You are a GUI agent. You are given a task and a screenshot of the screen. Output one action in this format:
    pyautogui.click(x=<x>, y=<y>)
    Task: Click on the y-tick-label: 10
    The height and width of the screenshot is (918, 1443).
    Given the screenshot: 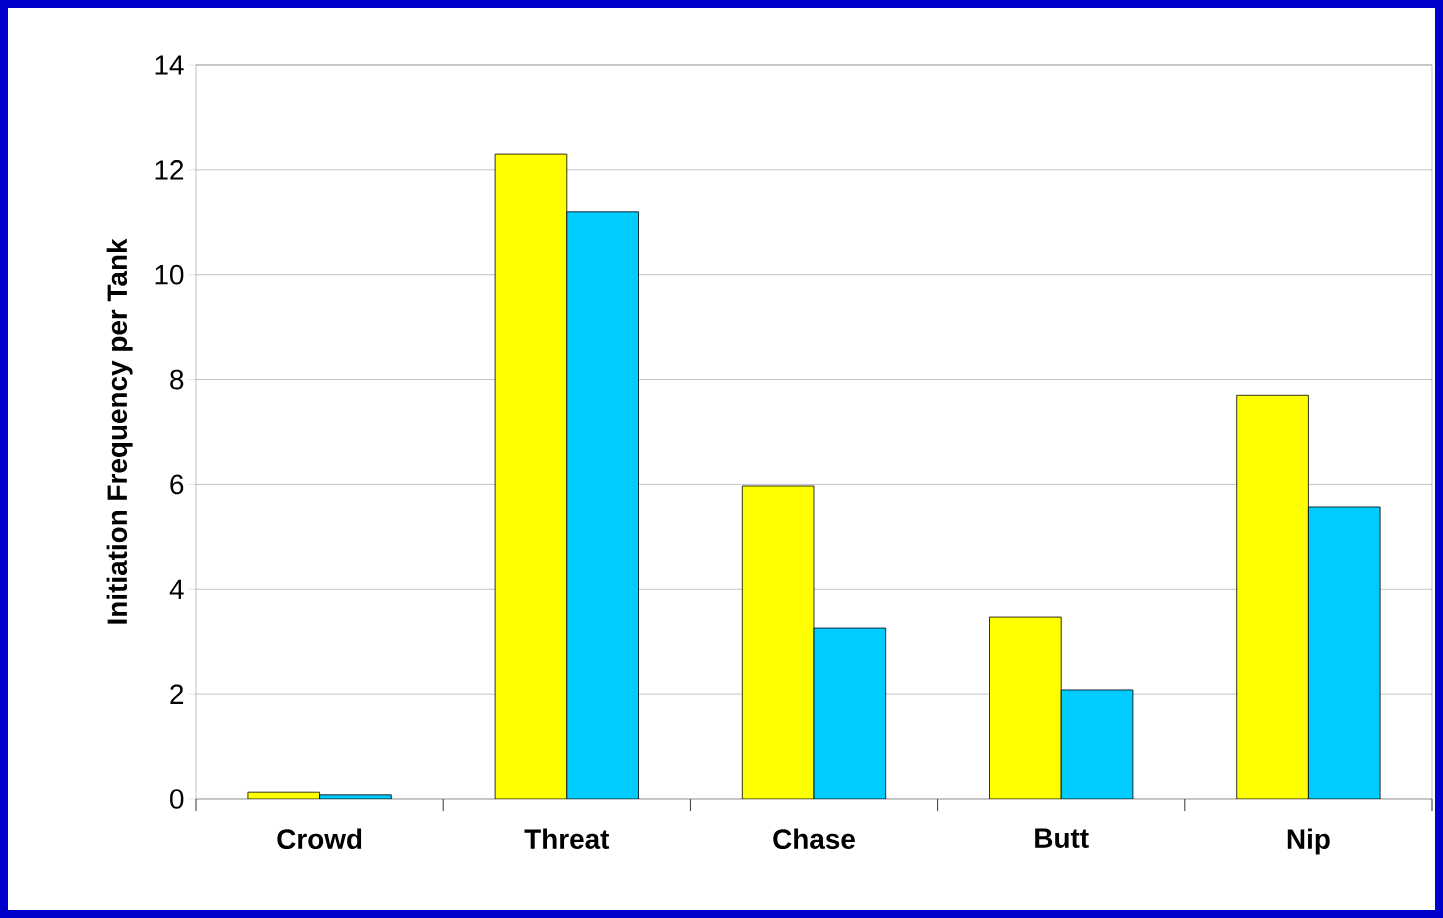 What is the action you would take?
    pyautogui.click(x=169, y=274)
    